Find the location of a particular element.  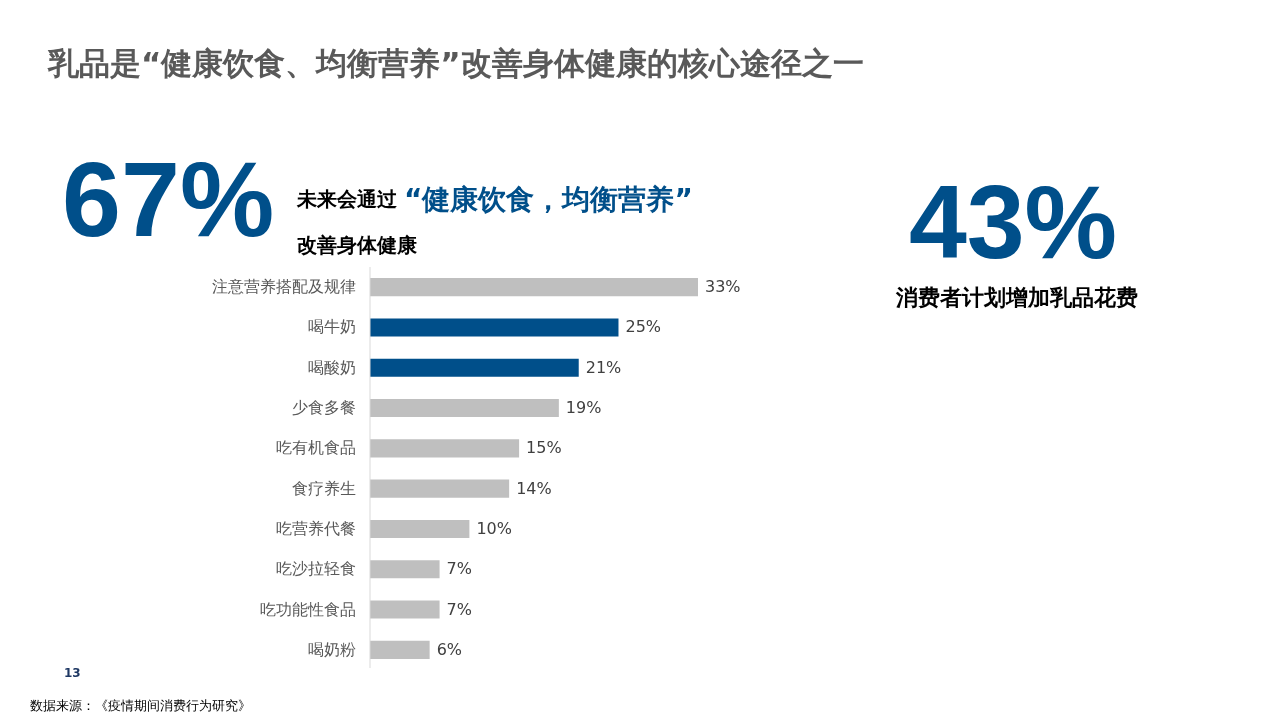

y-tick-label: 喝牛奶 is located at coordinates (332, 327).